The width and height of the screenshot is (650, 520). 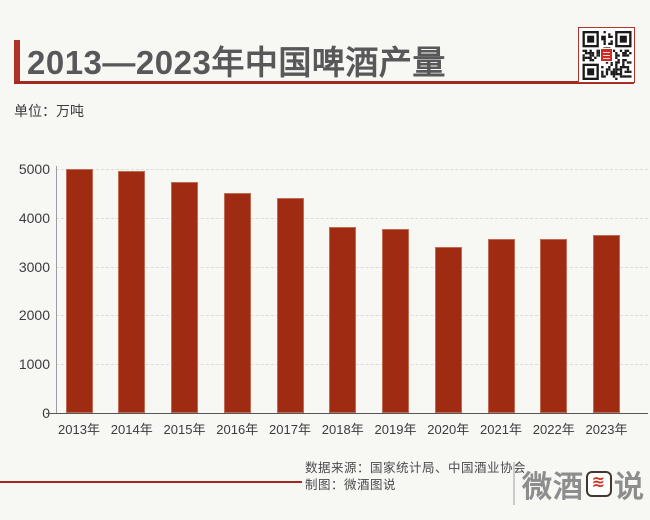 What do you see at coordinates (290, 429) in the screenshot?
I see `x-tick-label: 2017年` at bounding box center [290, 429].